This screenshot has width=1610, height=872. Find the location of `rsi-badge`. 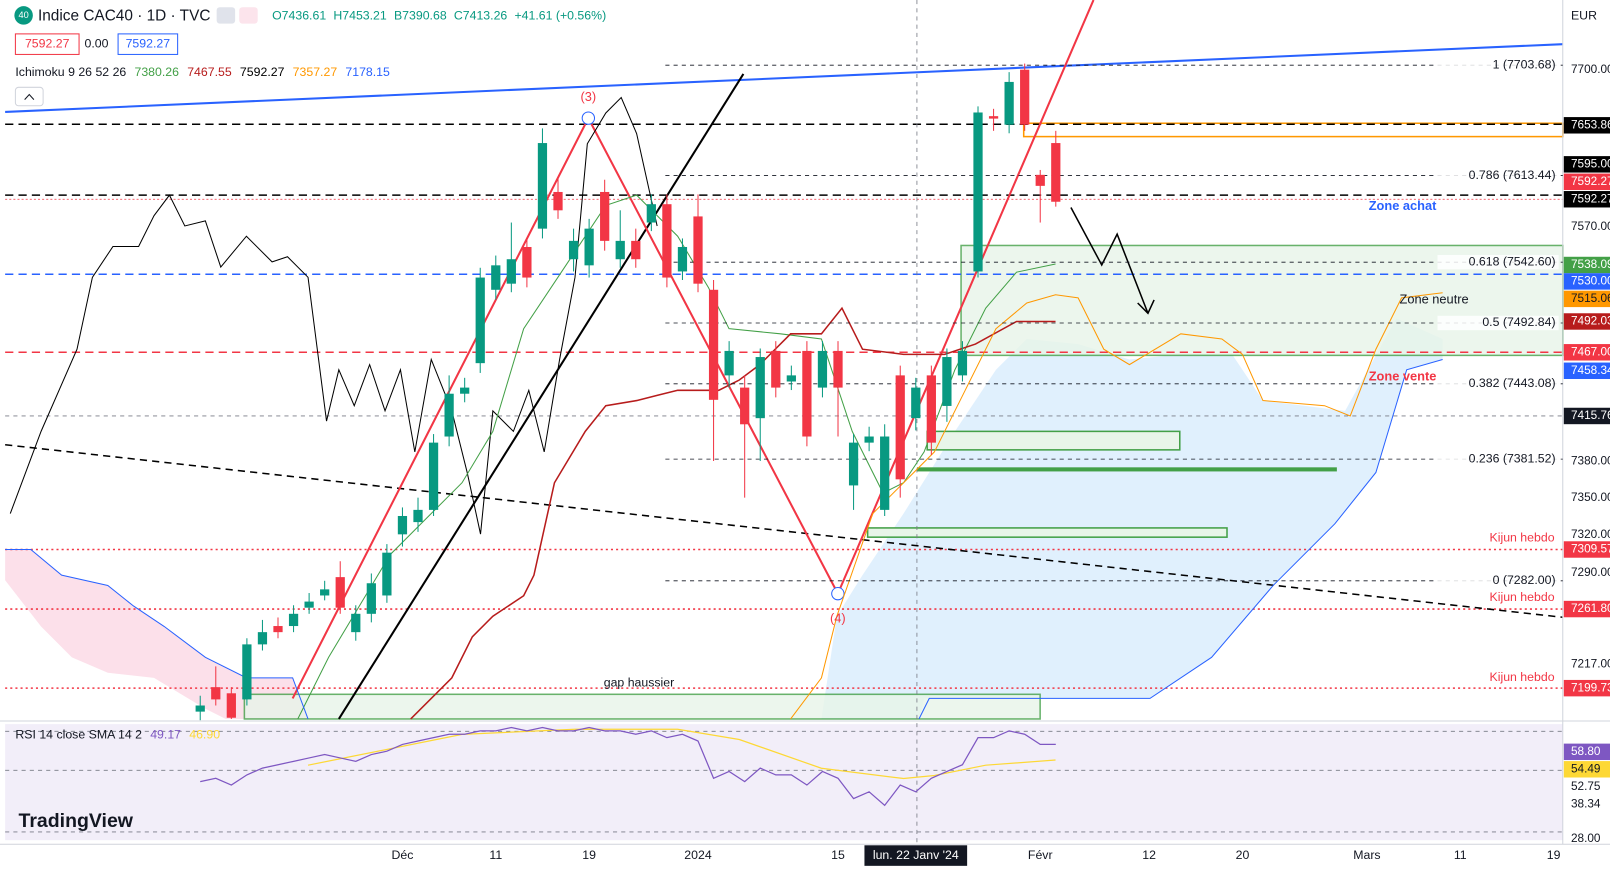

rsi-badge is located at coordinates (1586, 769).